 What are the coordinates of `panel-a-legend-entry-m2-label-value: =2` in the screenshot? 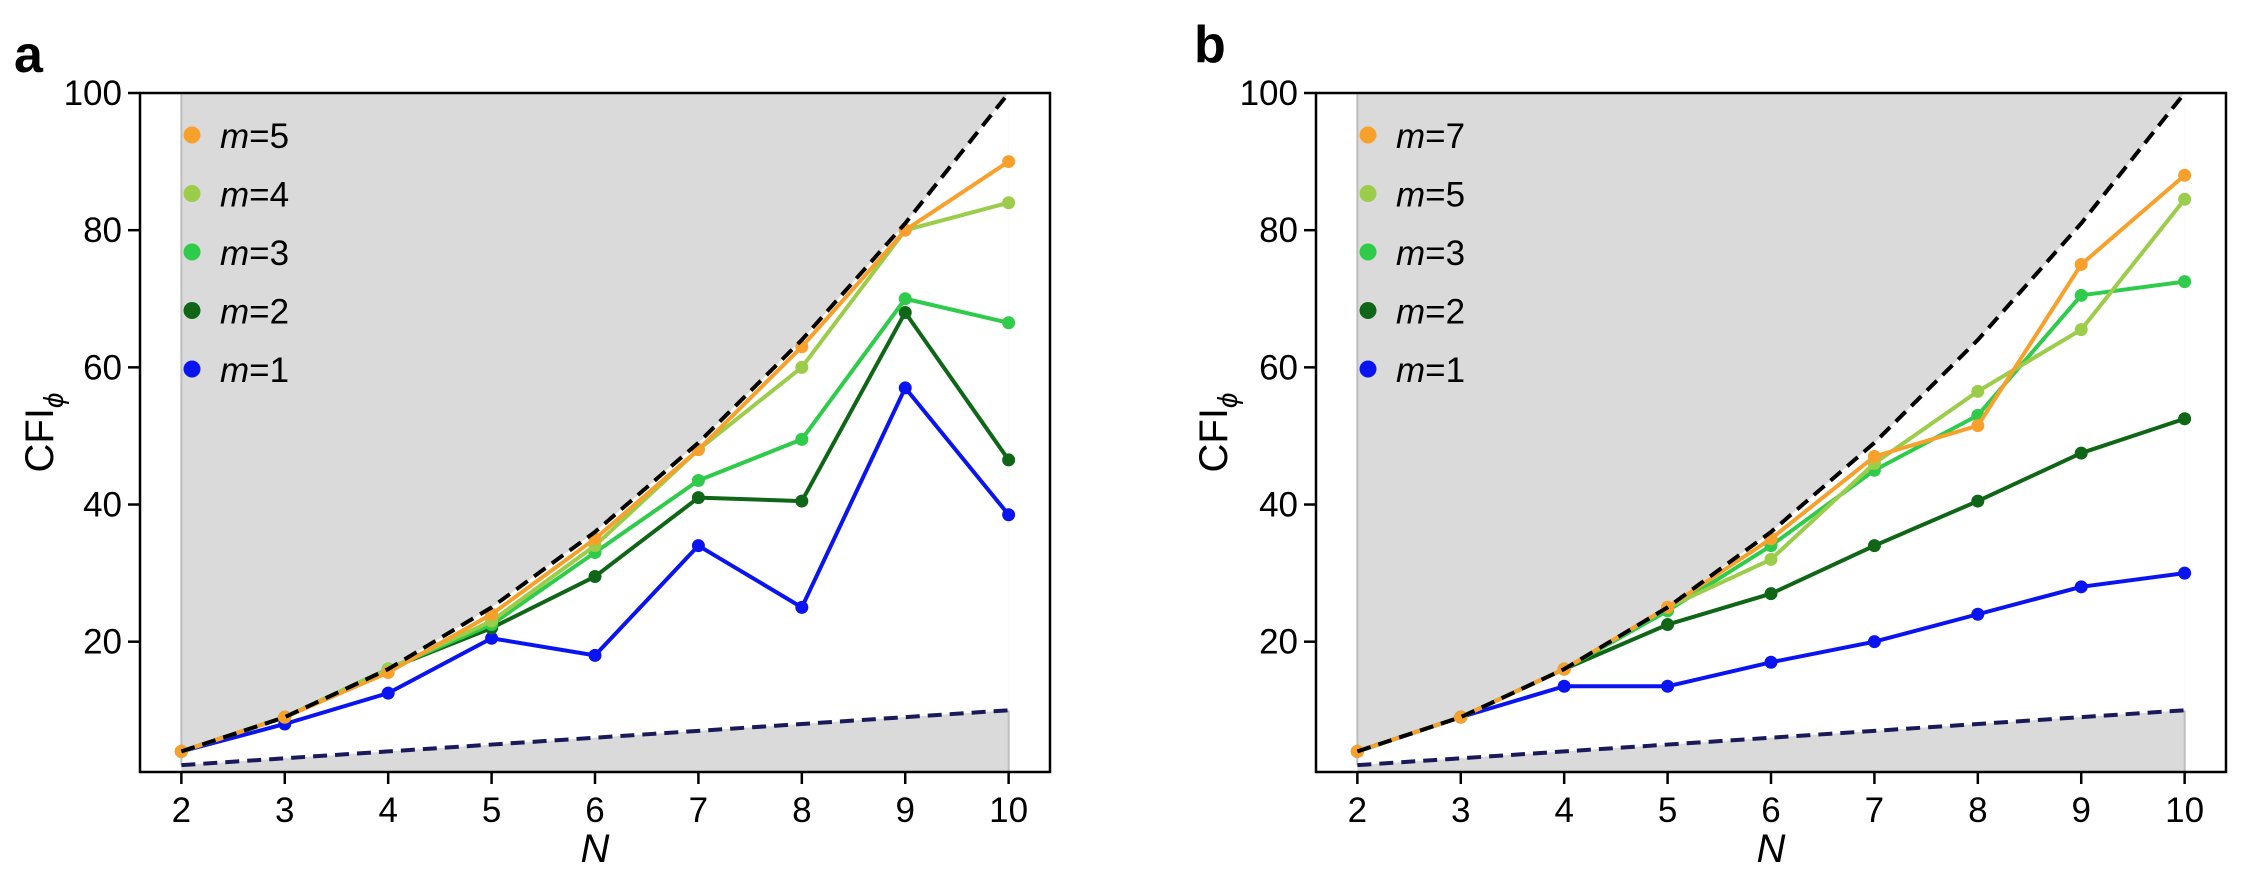 It's located at (269, 312).